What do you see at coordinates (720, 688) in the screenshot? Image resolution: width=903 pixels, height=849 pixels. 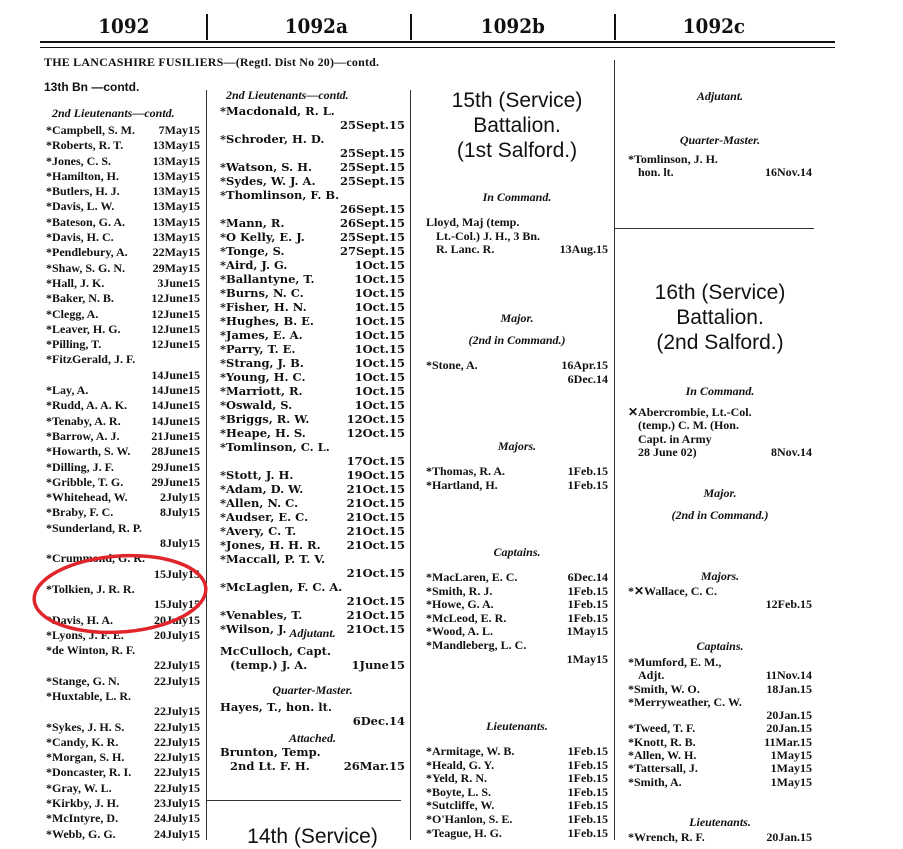 I see `list-item: *Smith, W. O. 18Jan.15` at bounding box center [720, 688].